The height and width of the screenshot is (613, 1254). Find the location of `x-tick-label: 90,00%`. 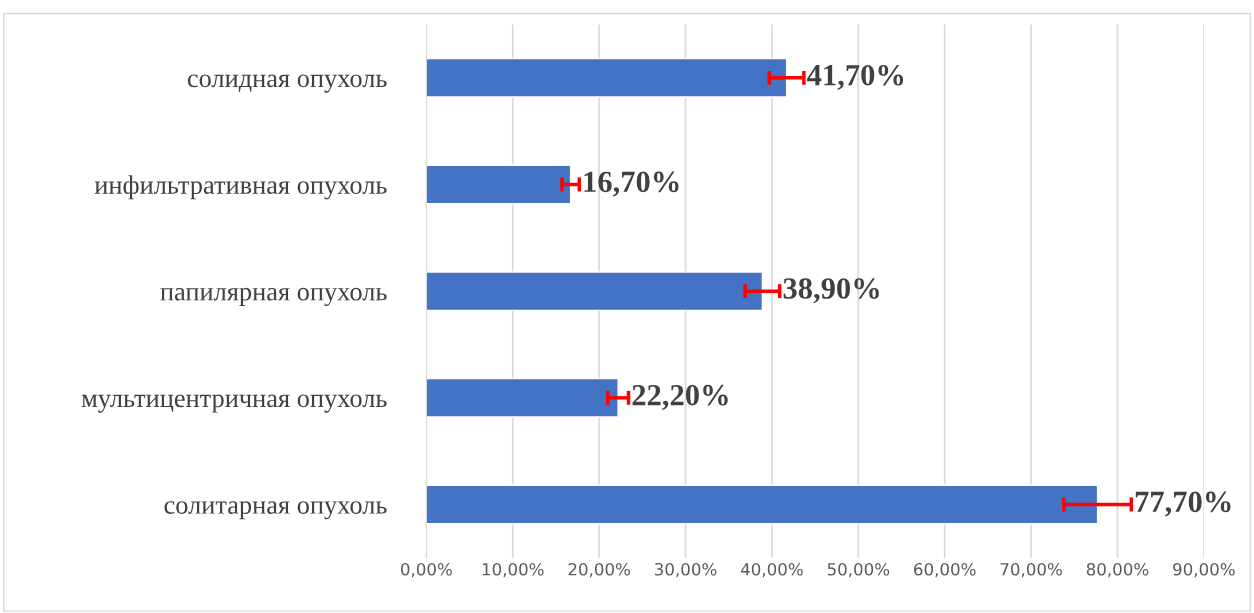

x-tick-label: 90,00% is located at coordinates (1204, 570).